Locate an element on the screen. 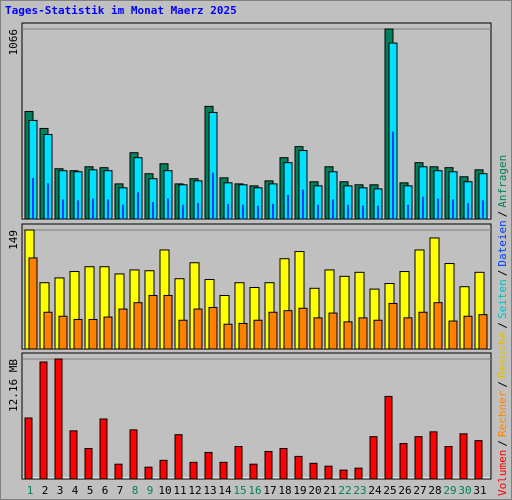  x-tick-label: 29 is located at coordinates (449, 490).